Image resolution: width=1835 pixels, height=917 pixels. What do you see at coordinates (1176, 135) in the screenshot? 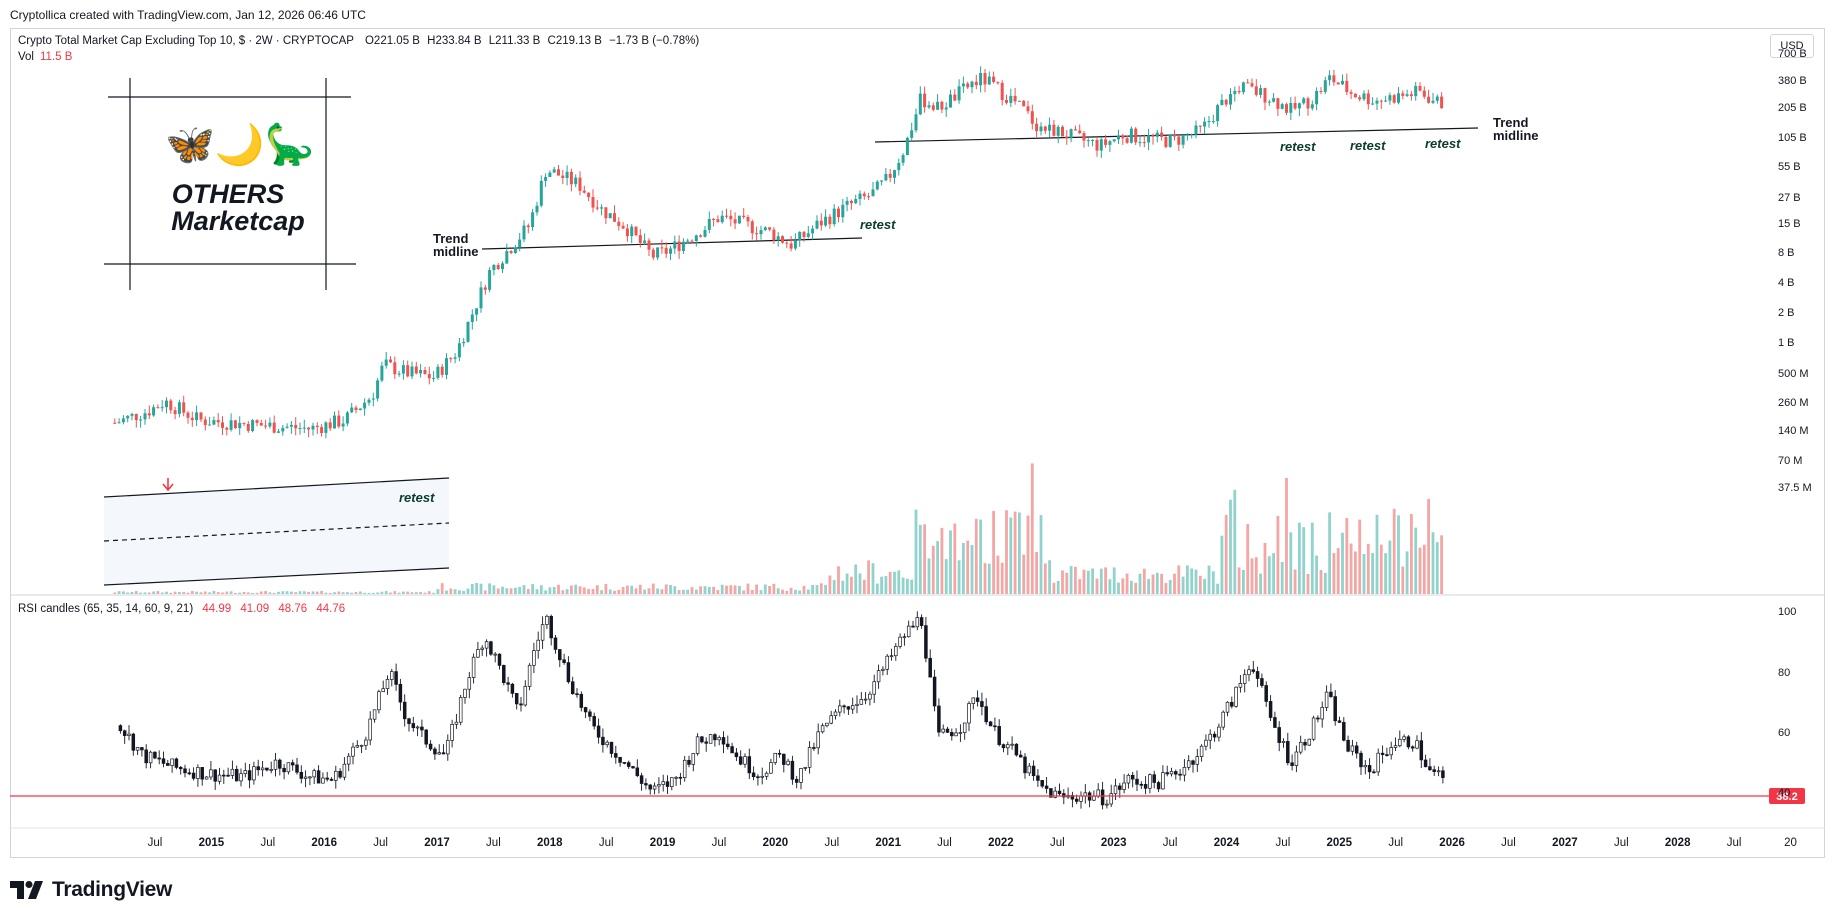
I see `trend-midline-right` at bounding box center [1176, 135].